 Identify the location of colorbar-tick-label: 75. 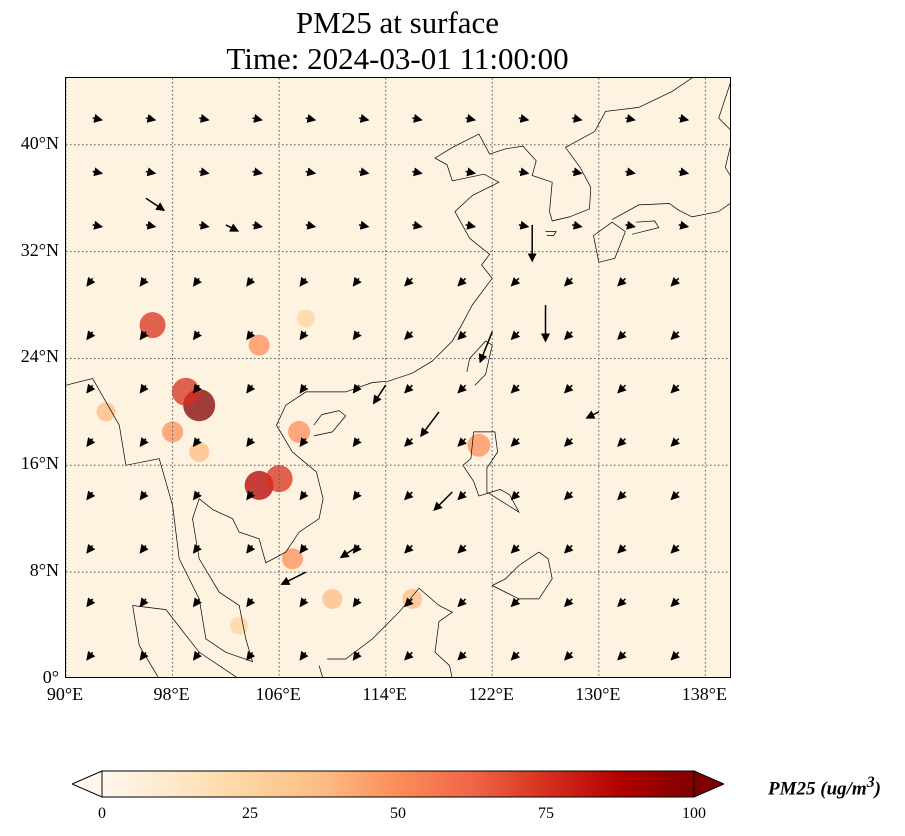
(546, 813).